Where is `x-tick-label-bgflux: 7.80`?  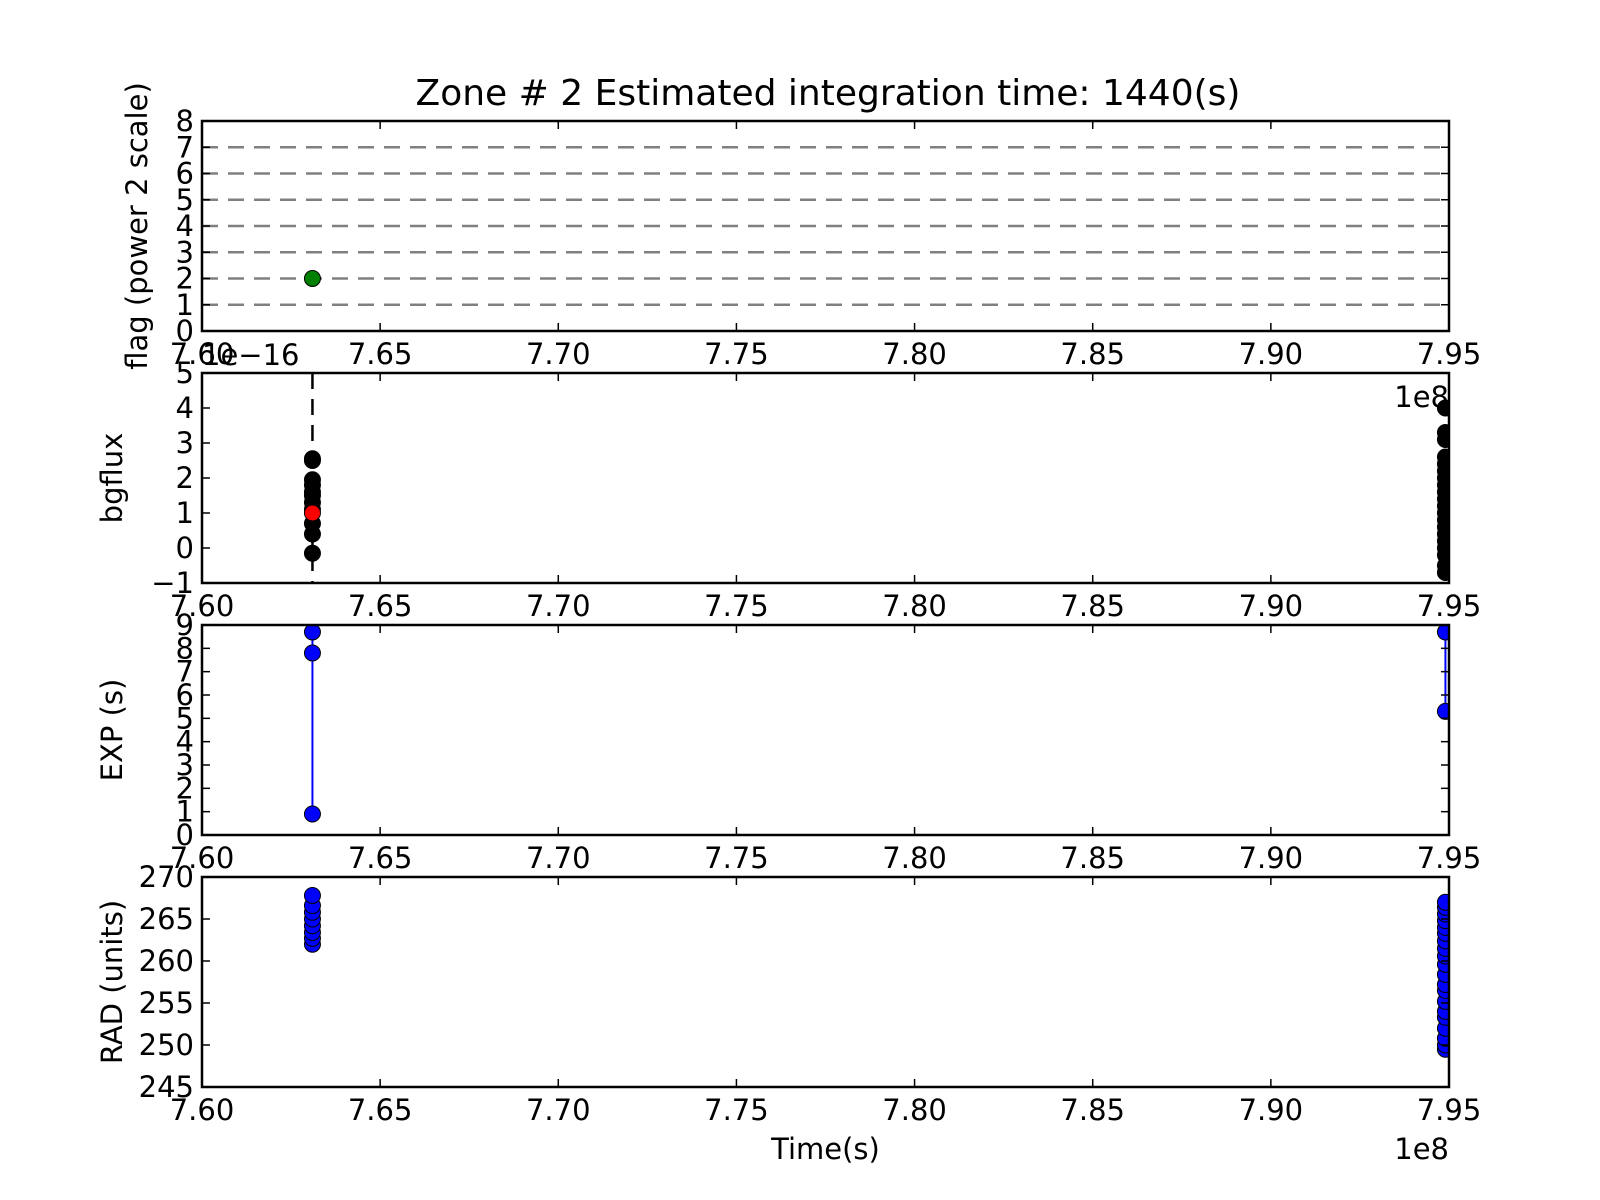
x-tick-label-bgflux: 7.80 is located at coordinates (914, 606).